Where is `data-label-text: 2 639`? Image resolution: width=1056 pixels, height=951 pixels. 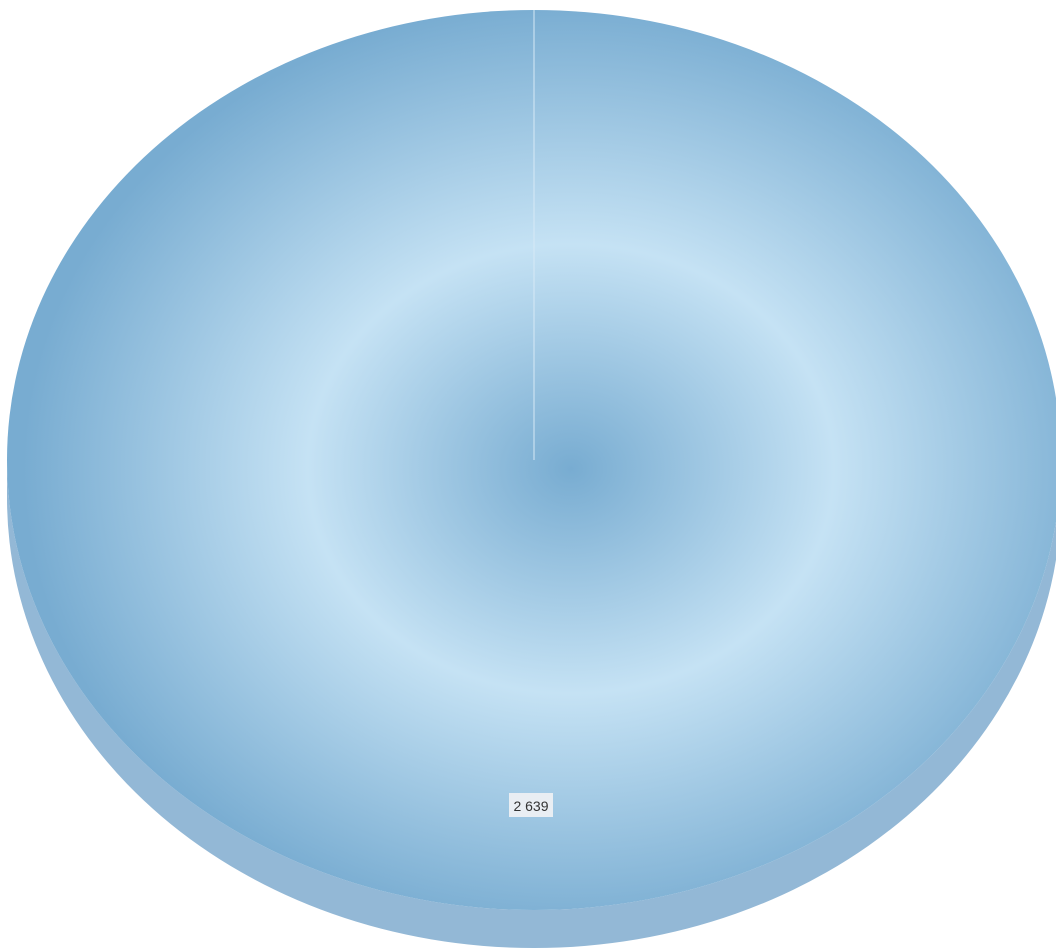 data-label-text: 2 639 is located at coordinates (530, 806).